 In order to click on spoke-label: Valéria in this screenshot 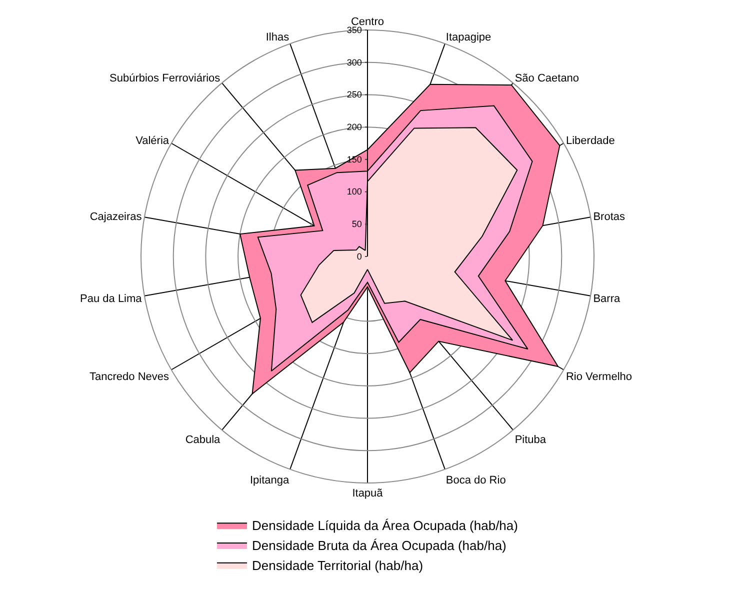, I will do `click(153, 141)`.